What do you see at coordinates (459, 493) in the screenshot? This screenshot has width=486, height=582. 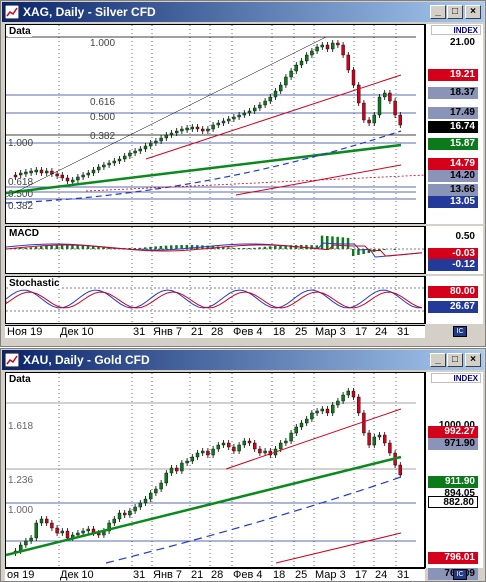 I see `price-level-label: 894.05` at bounding box center [459, 493].